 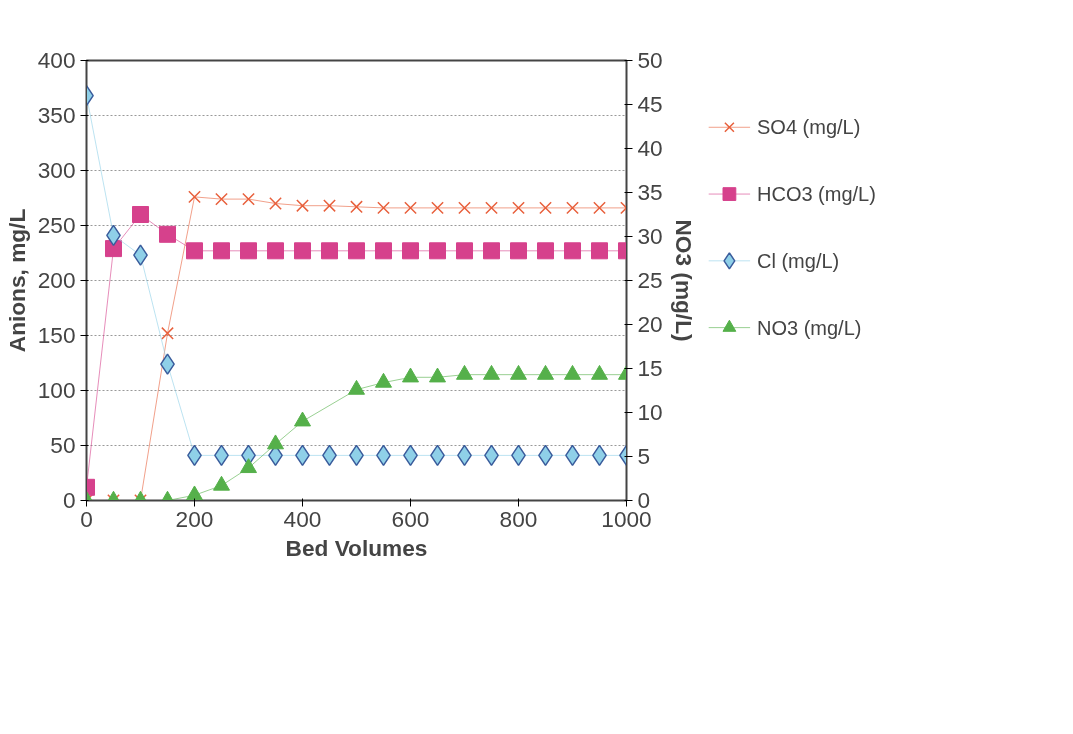 I want to click on y-tick-label: 350, so click(x=56, y=115).